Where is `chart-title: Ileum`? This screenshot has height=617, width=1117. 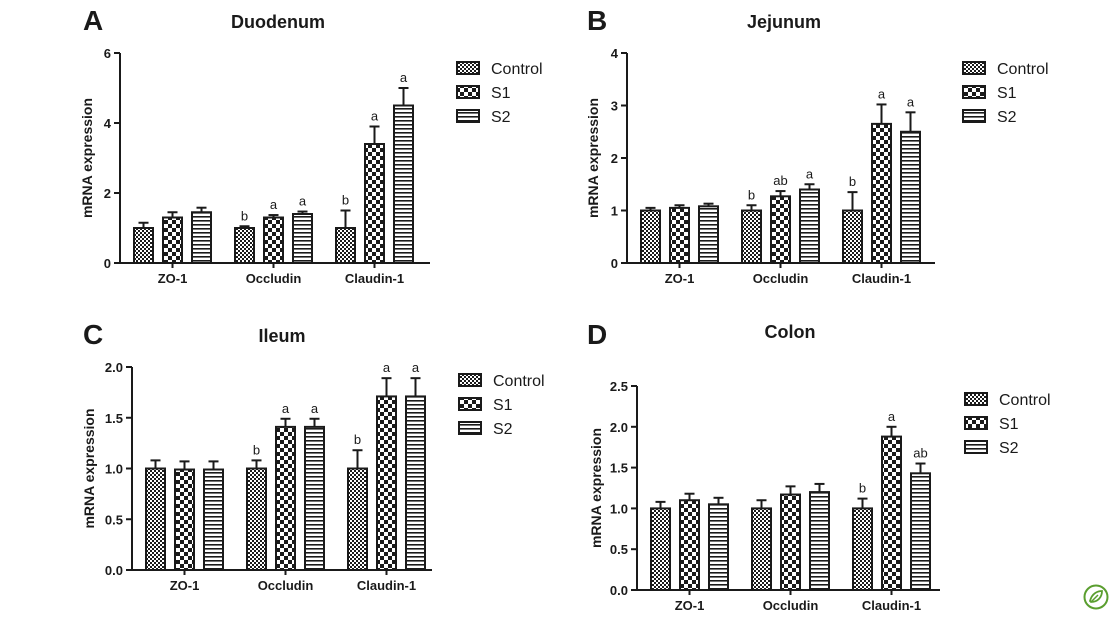
chart-title: Ileum is located at coordinates (281, 336).